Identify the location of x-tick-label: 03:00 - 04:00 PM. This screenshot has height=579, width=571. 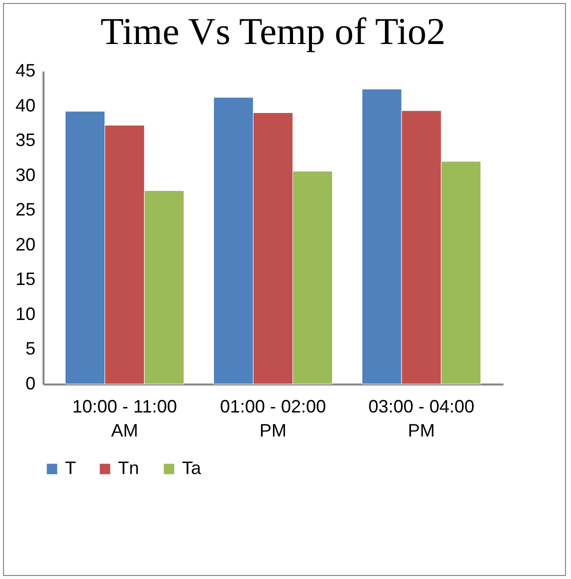
(421, 418).